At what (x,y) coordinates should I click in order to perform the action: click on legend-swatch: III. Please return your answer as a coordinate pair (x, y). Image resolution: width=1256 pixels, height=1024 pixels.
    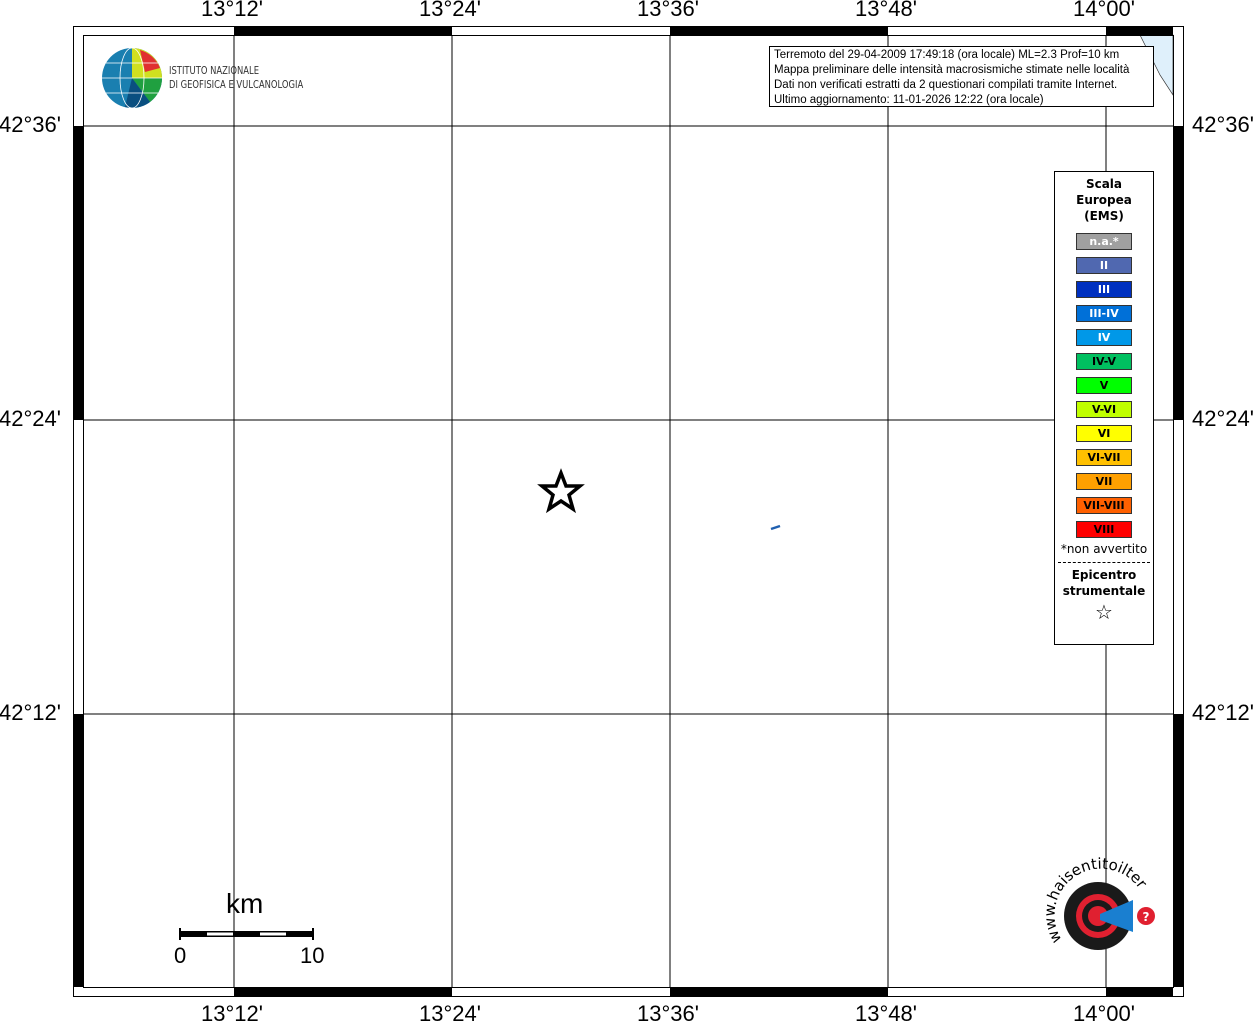
    Looking at the image, I should click on (1104, 289).